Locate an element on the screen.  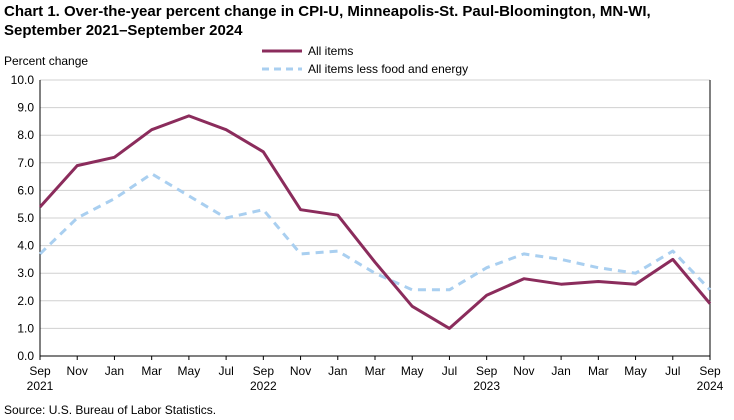
legend-swatch-core is located at coordinates (282, 69).